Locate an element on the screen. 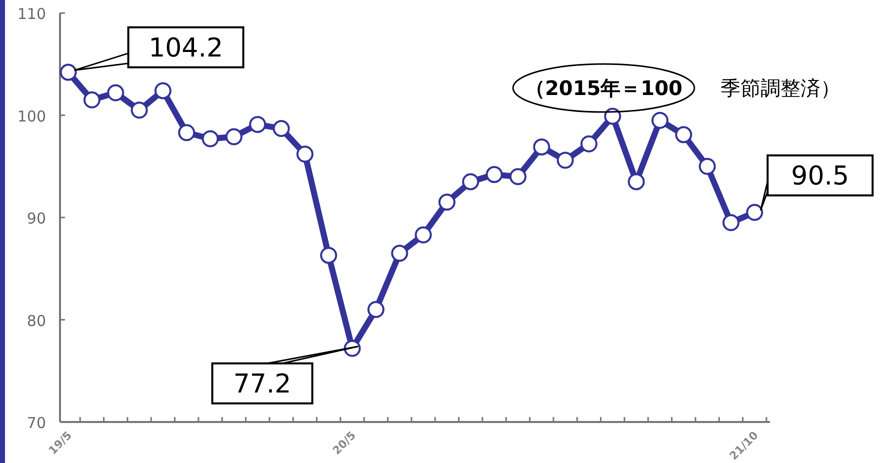  y-tick-label: 110 is located at coordinates (31, 14).